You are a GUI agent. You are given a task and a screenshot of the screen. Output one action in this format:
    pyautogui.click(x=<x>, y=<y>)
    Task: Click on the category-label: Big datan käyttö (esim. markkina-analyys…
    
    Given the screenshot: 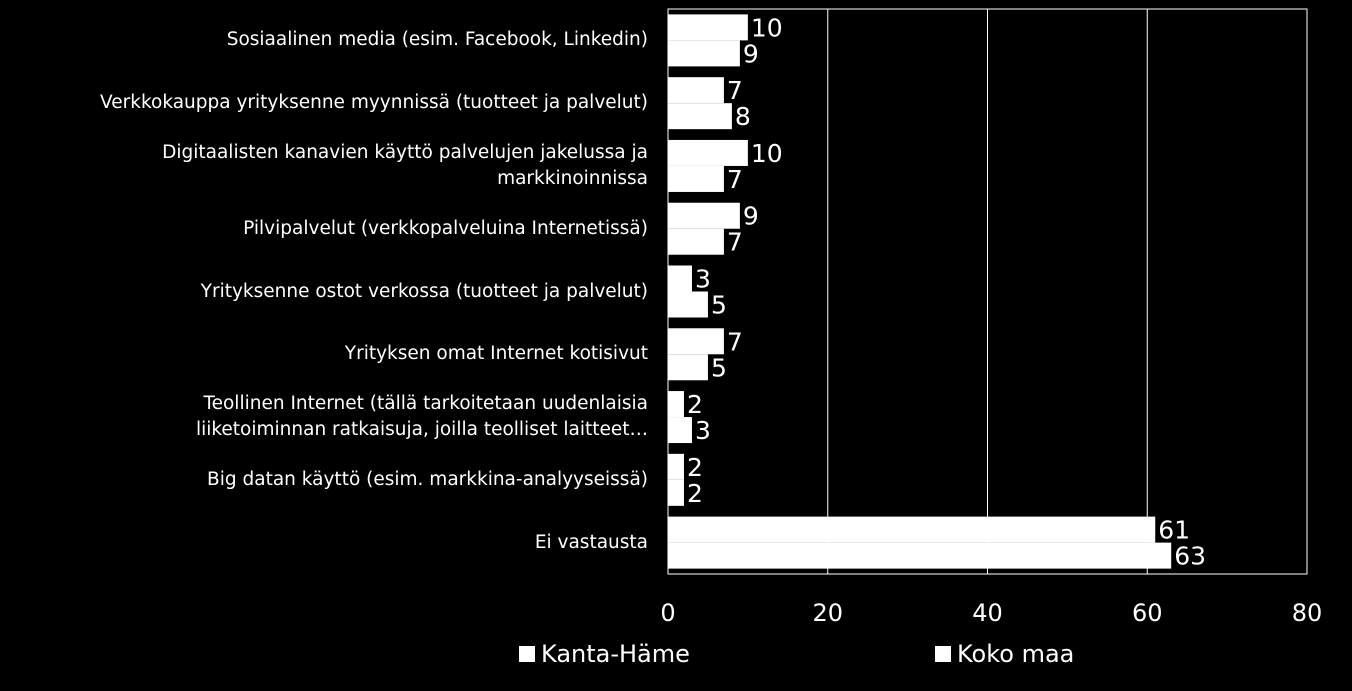 What is the action you would take?
    pyautogui.click(x=328, y=480)
    